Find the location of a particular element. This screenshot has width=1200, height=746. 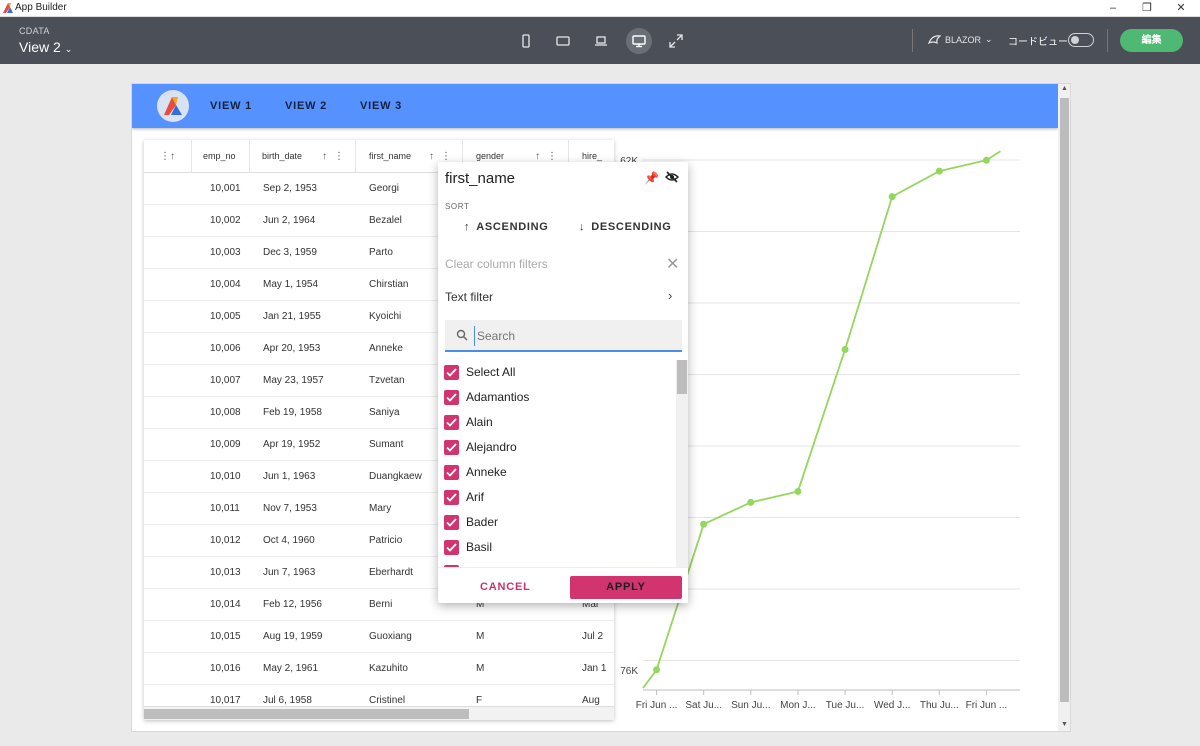

table-row: 10,015 Aug 19, 1959 Guoxiang M Jul 2 is located at coordinates (379, 637).